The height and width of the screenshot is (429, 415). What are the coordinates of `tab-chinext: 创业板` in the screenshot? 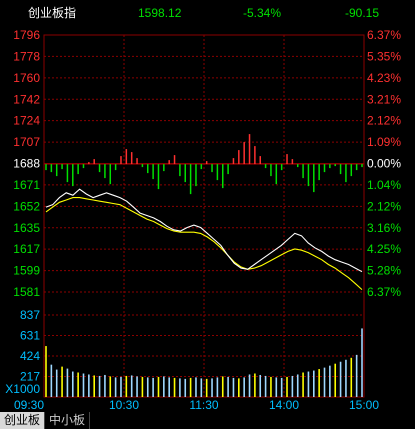 It's located at (23, 420).